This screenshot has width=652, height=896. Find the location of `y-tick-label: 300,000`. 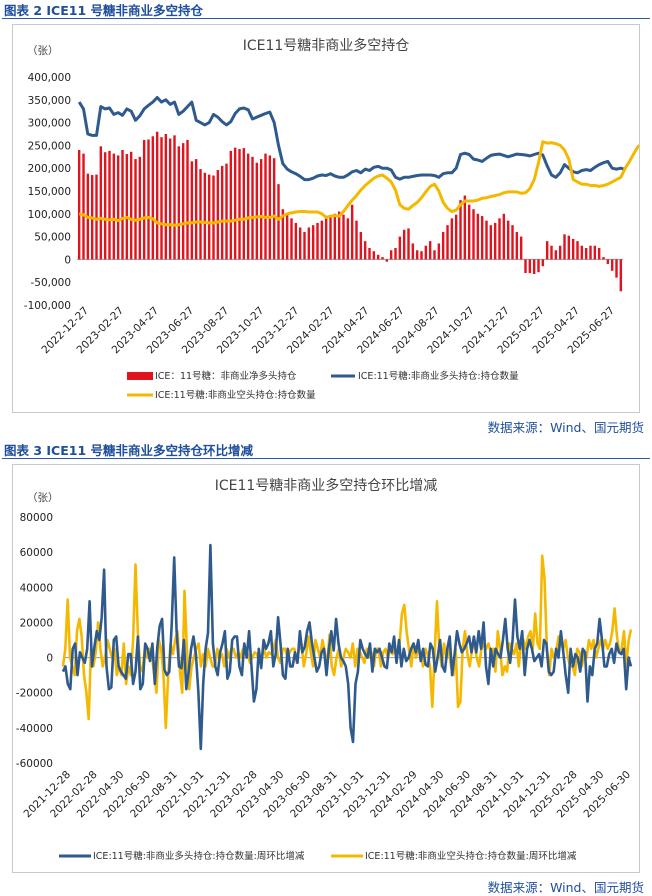

y-tick-label: 300,000 is located at coordinates (49, 124).